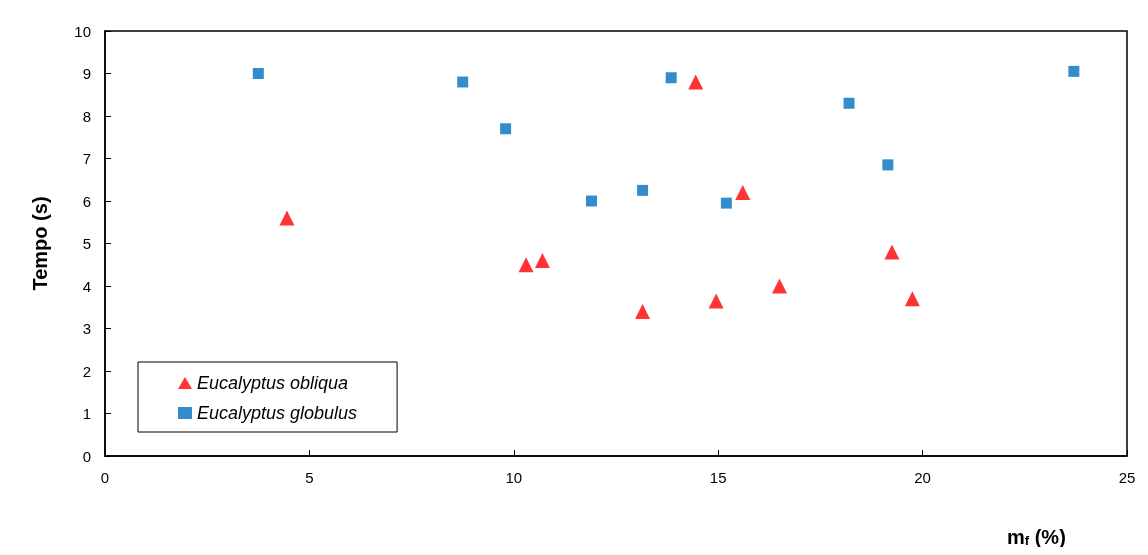  What do you see at coordinates (309, 477) in the screenshot?
I see `x-tick-label: 5` at bounding box center [309, 477].